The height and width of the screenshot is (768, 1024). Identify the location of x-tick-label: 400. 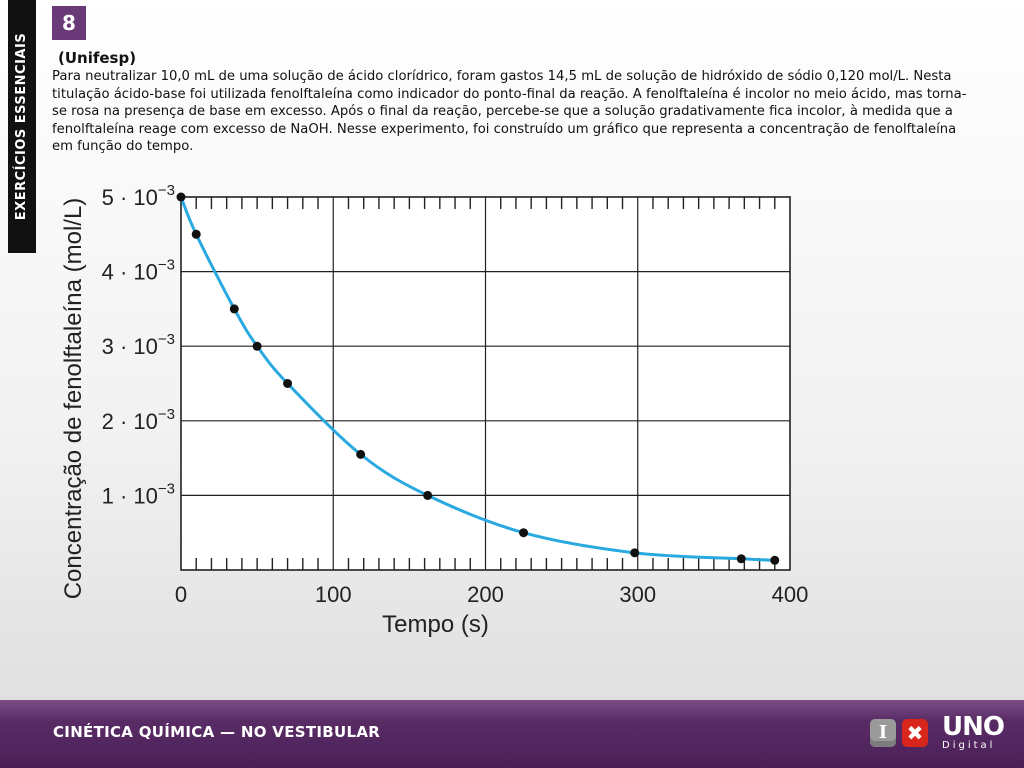
(790, 594).